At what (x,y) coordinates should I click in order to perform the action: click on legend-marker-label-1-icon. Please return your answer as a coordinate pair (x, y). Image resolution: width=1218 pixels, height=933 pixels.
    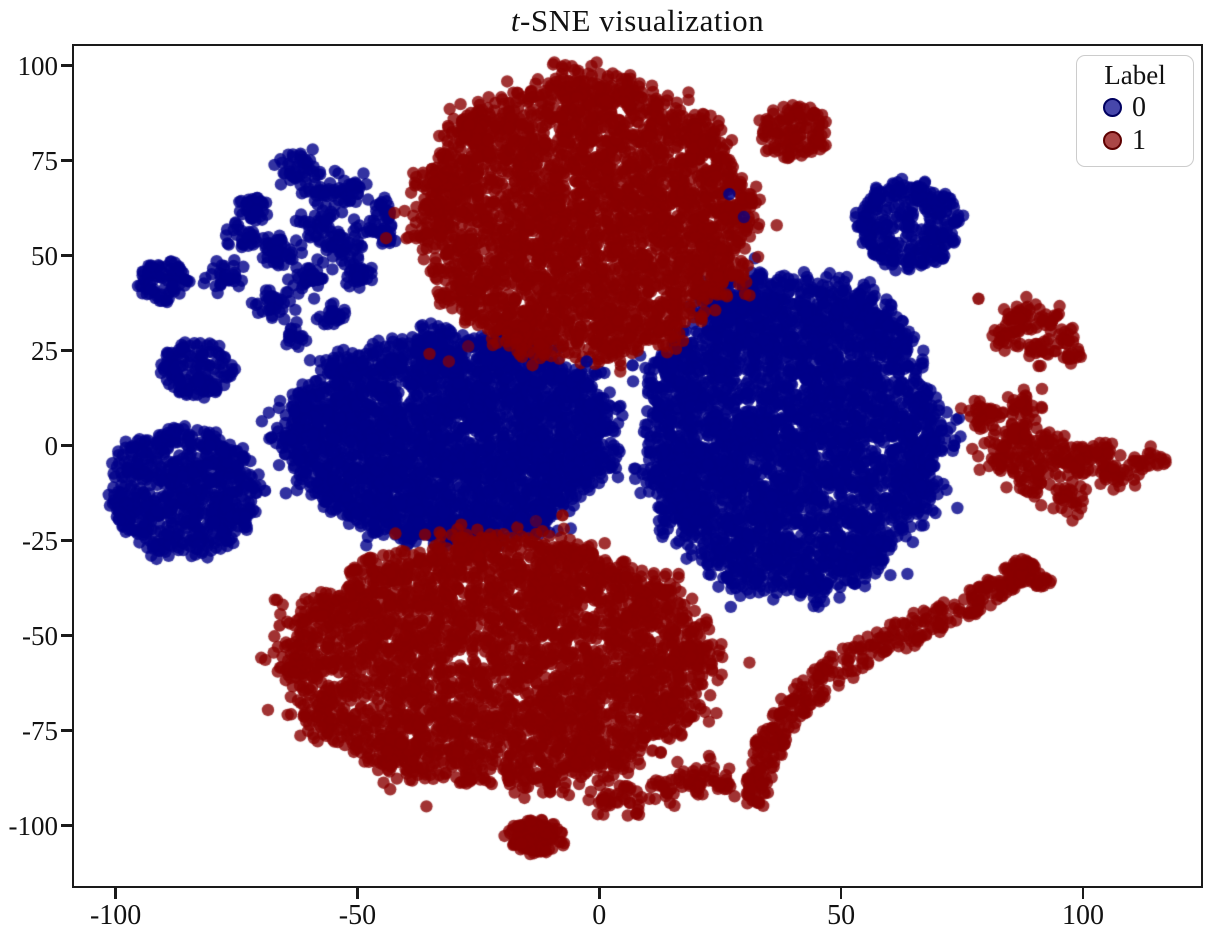
    Looking at the image, I should click on (1112, 140).